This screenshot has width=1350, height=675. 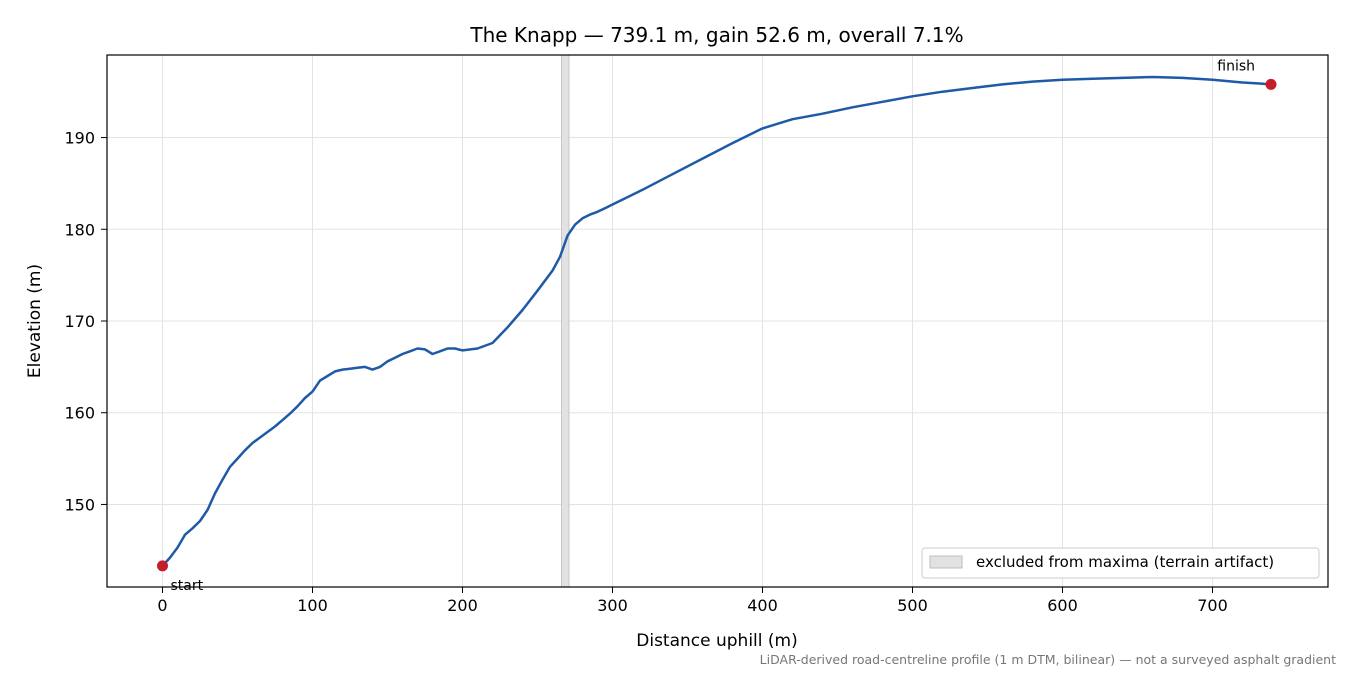 What do you see at coordinates (187, 586) in the screenshot?
I see `start-label: start` at bounding box center [187, 586].